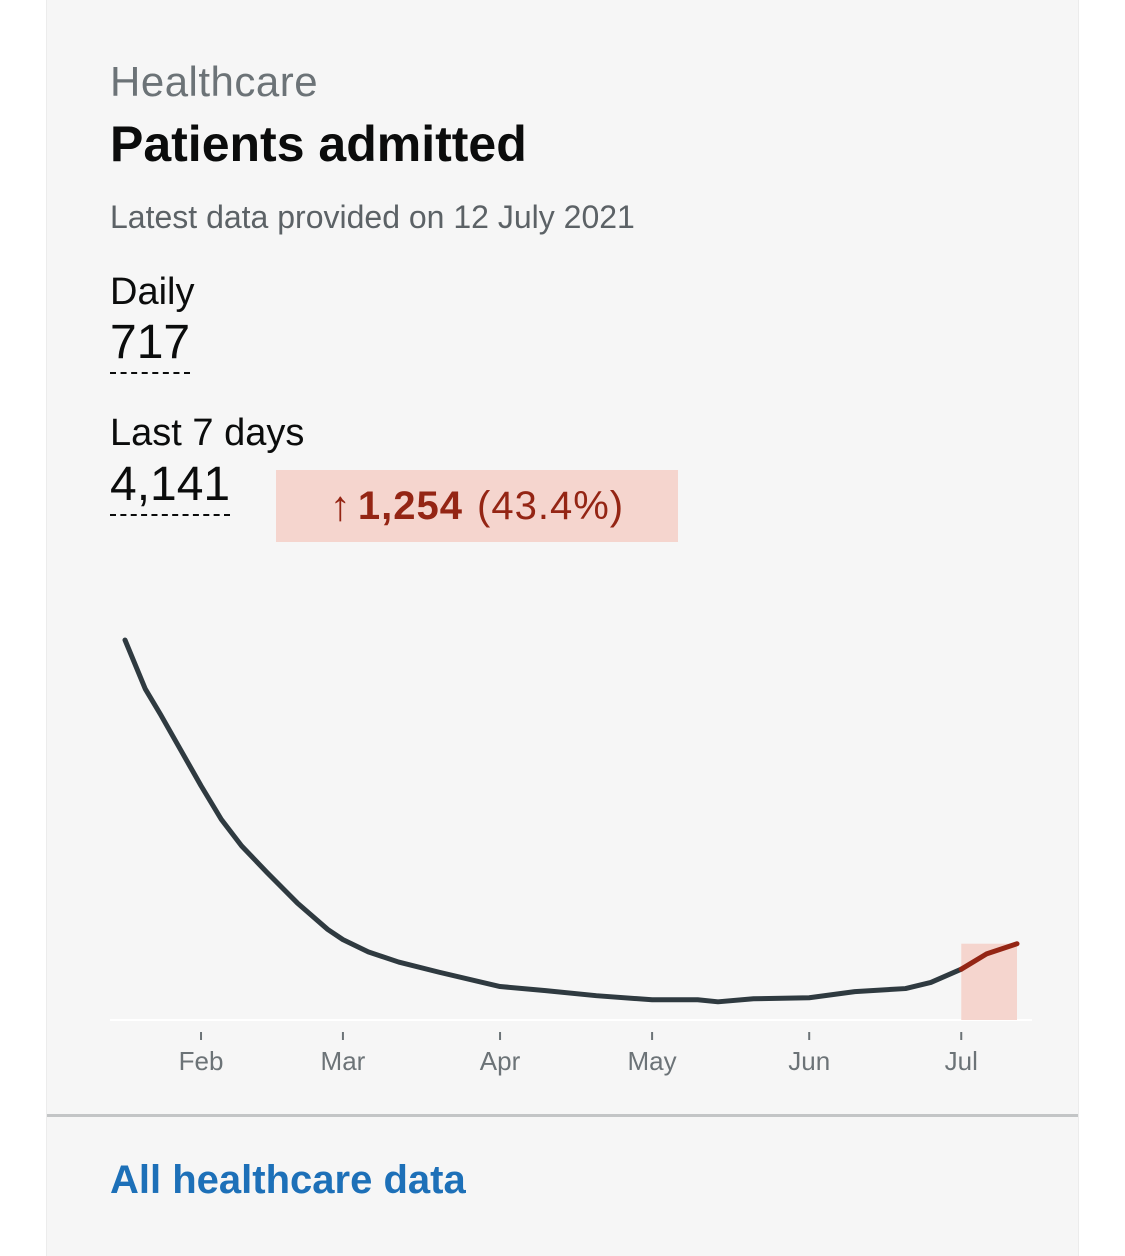 This screenshot has width=1125, height=1256. What do you see at coordinates (150, 346) in the screenshot?
I see `daily-value: 717` at bounding box center [150, 346].